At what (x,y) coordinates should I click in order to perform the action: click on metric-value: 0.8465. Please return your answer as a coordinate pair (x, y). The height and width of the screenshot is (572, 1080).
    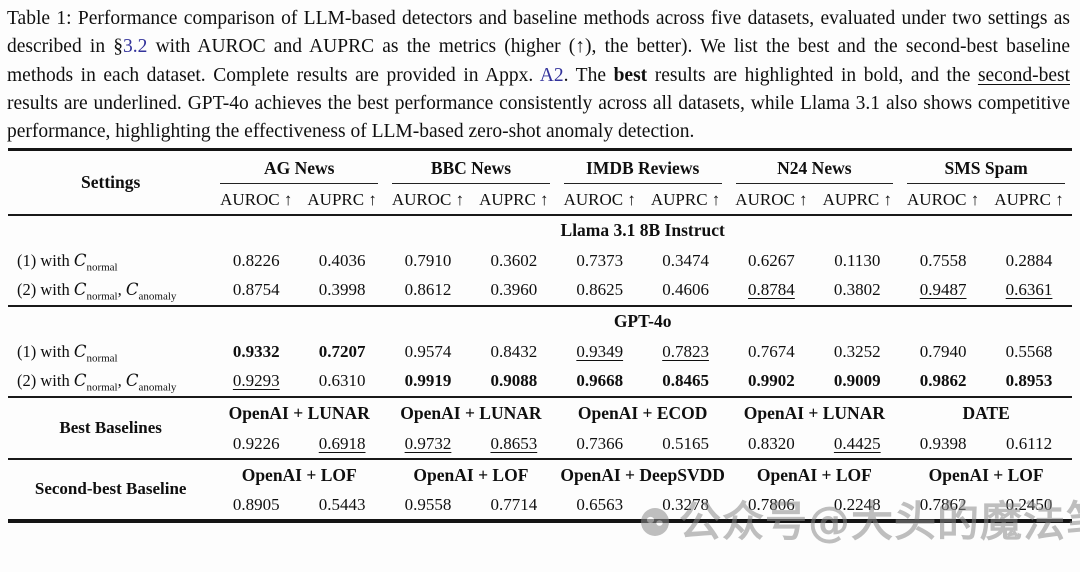
    Looking at the image, I should click on (685, 382).